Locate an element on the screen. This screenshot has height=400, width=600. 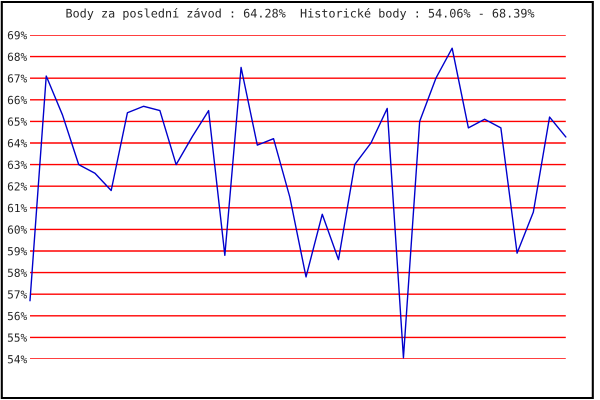
y-tick-label: 62% is located at coordinates (18, 186).